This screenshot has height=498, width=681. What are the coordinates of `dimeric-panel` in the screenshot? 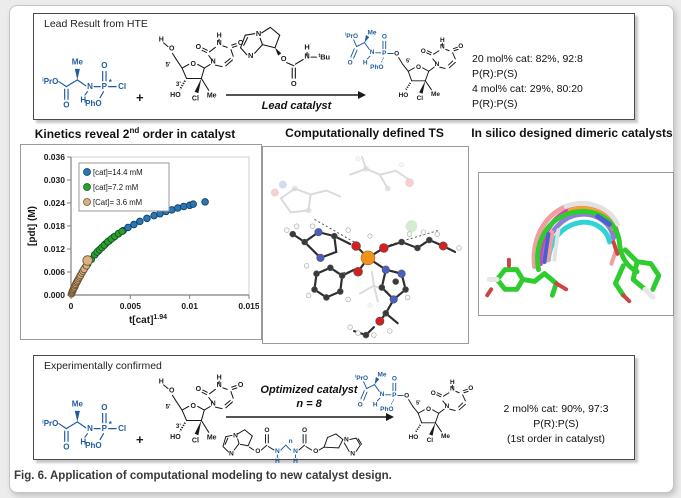 It's located at (576, 244).